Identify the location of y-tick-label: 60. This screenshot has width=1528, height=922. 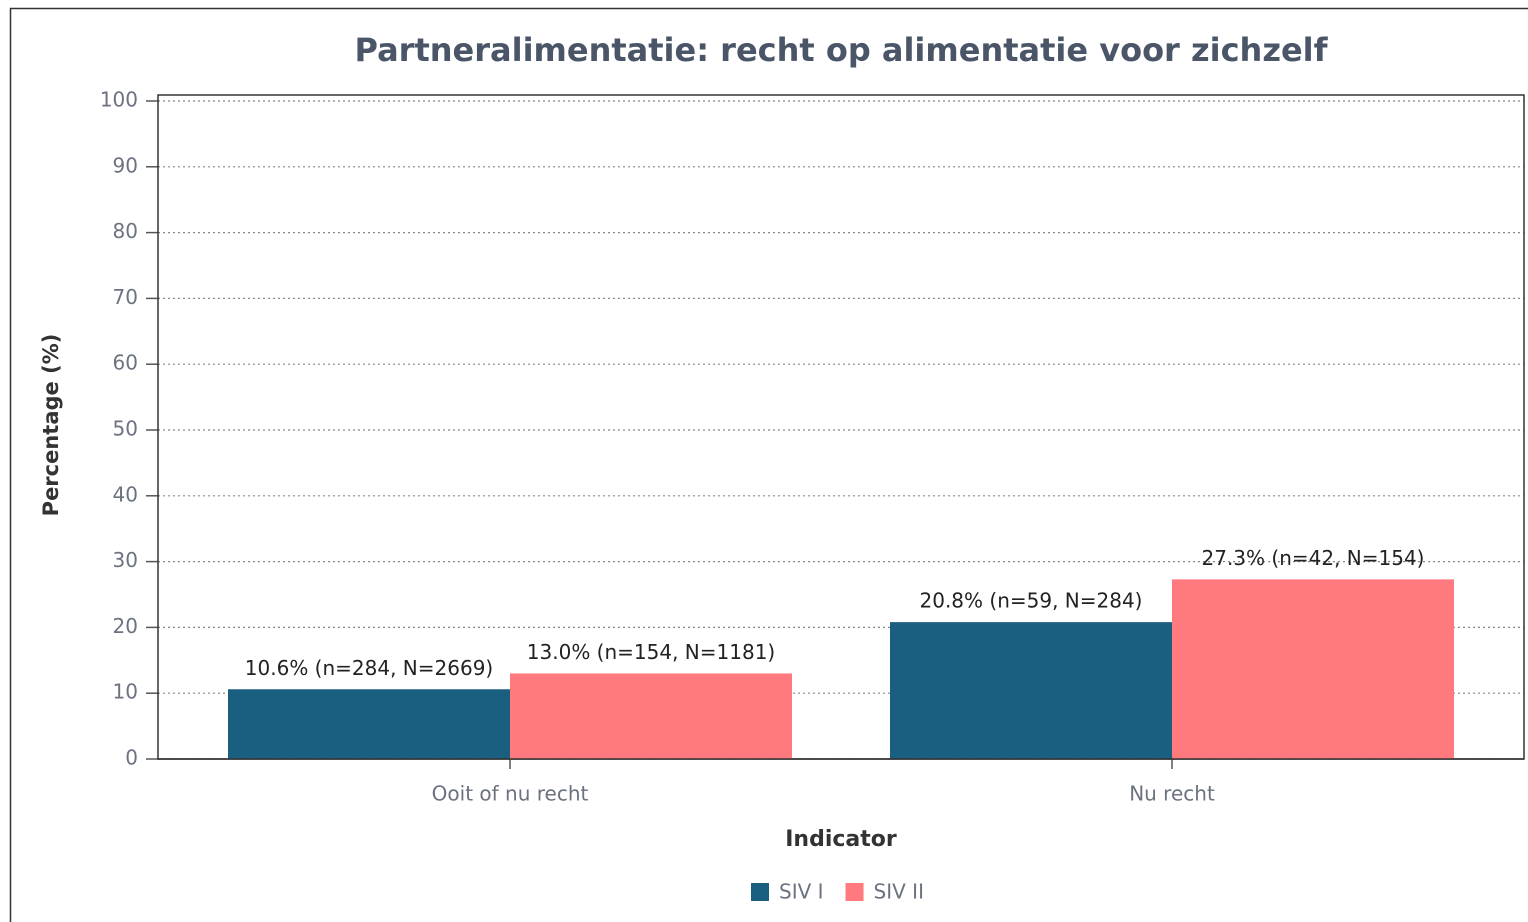
(125, 363).